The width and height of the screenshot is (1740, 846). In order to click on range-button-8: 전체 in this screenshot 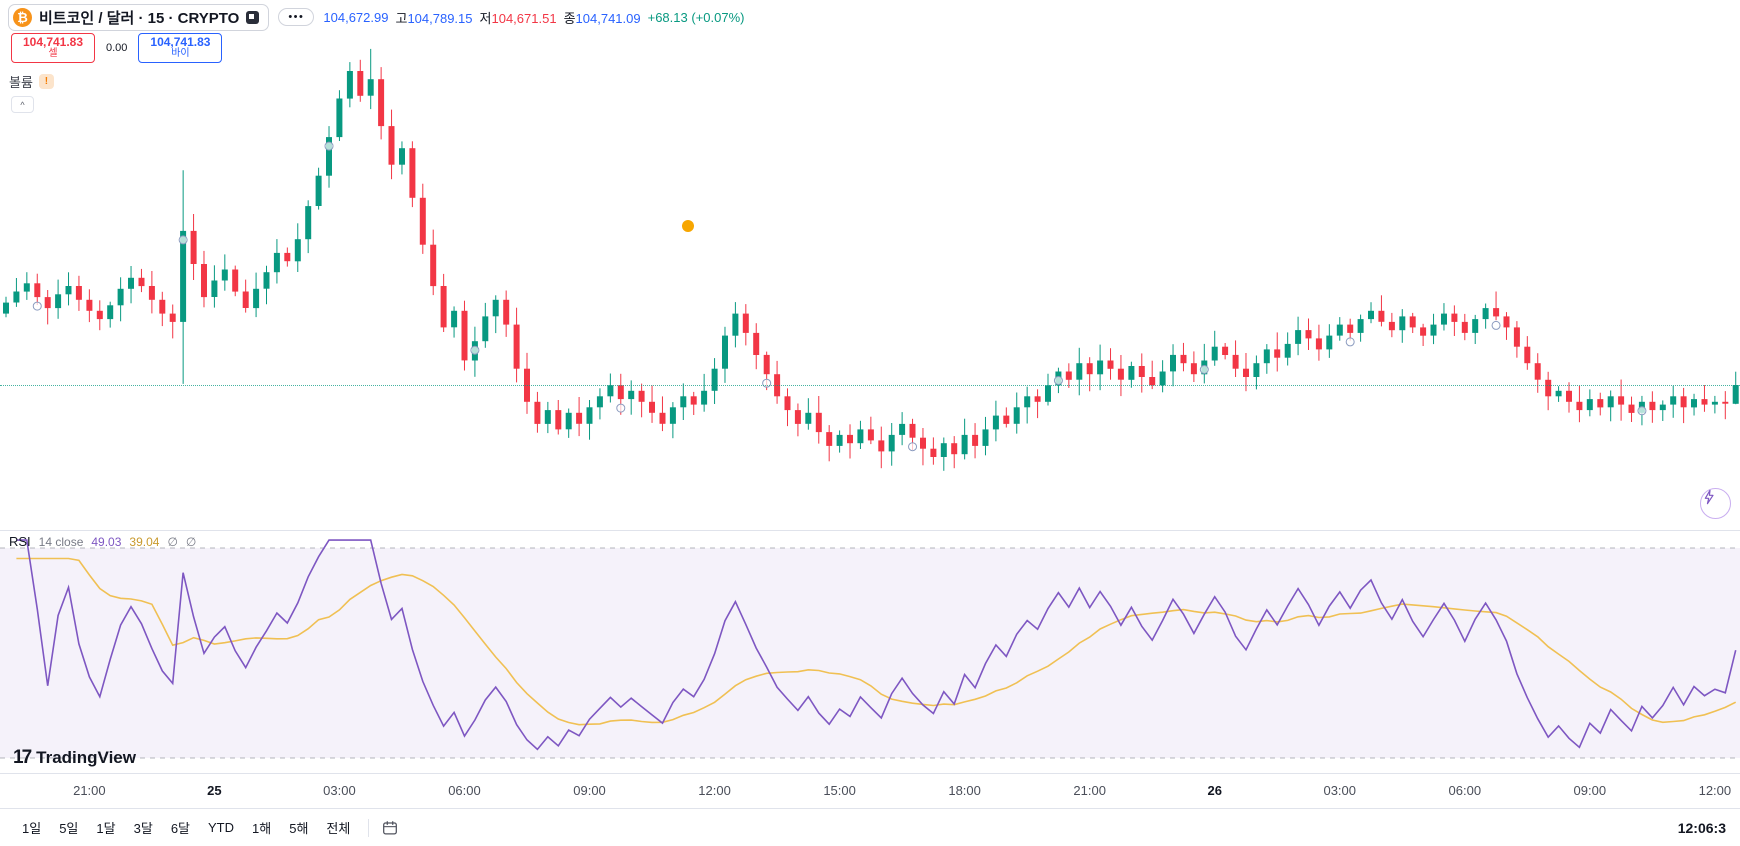, I will do `click(338, 827)`.